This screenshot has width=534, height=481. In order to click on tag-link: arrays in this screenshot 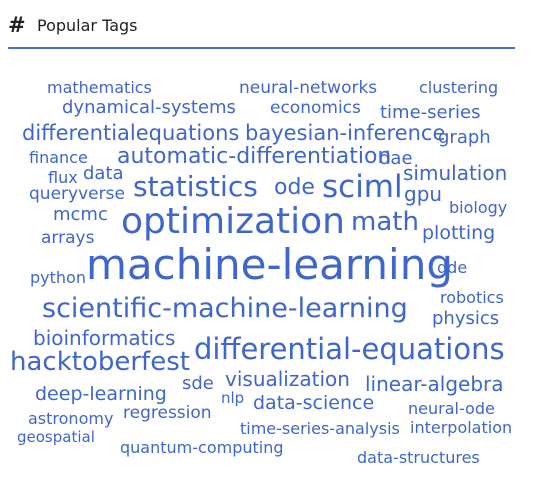, I will do `click(68, 238)`.